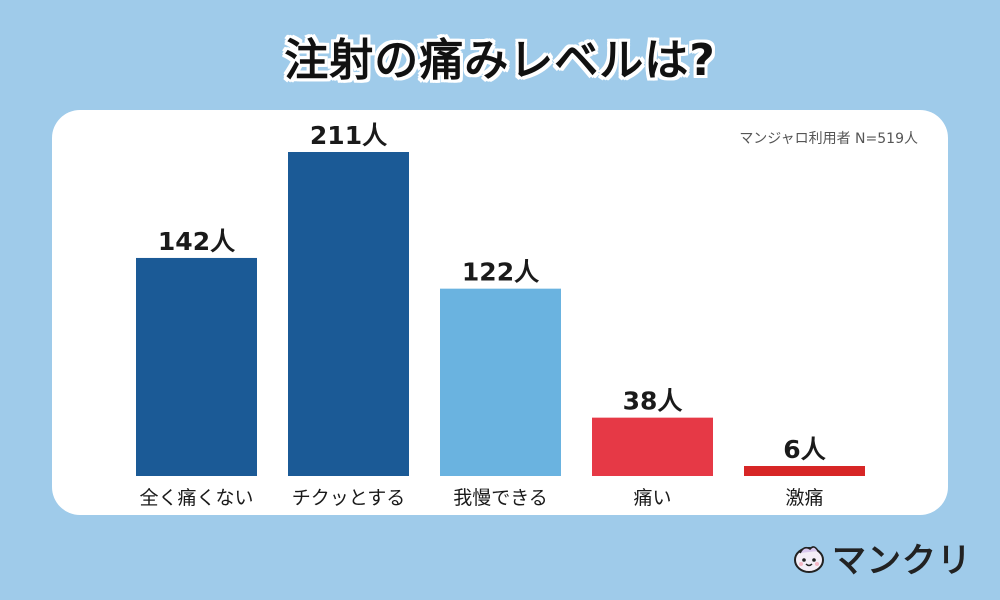 The image size is (1000, 600). I want to click on category-label-3: 我慢できる, so click(500, 498).